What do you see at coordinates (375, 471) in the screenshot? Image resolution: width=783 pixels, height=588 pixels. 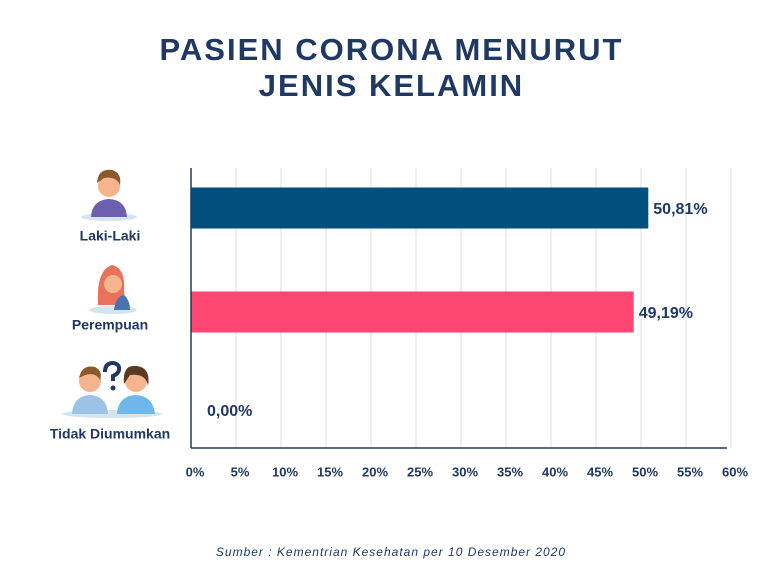 I see `x-tick-label: 20%` at bounding box center [375, 471].